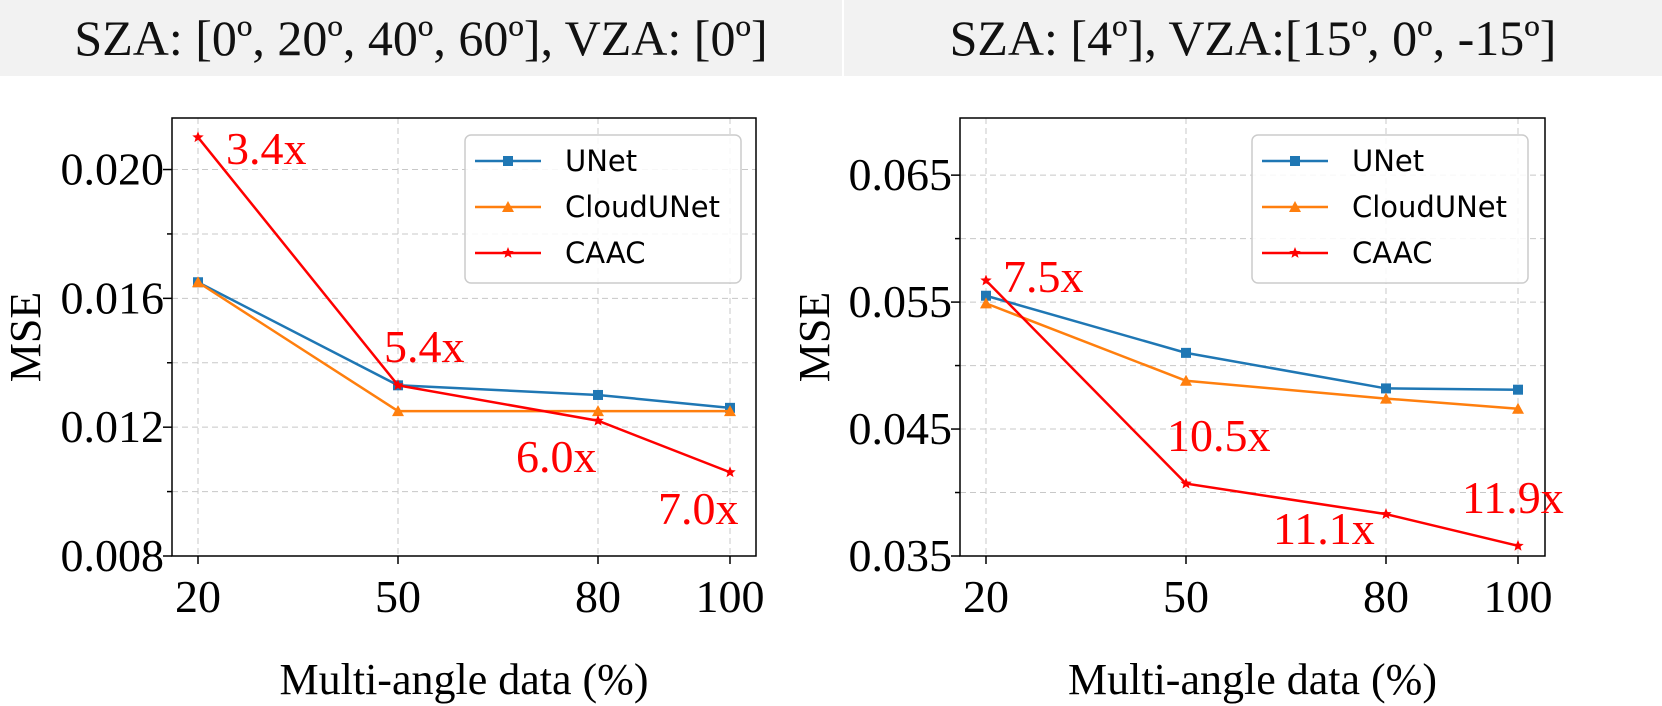 The height and width of the screenshot is (706, 1662). I want to click on left-y-tick-label: 0.012, so click(113, 426).